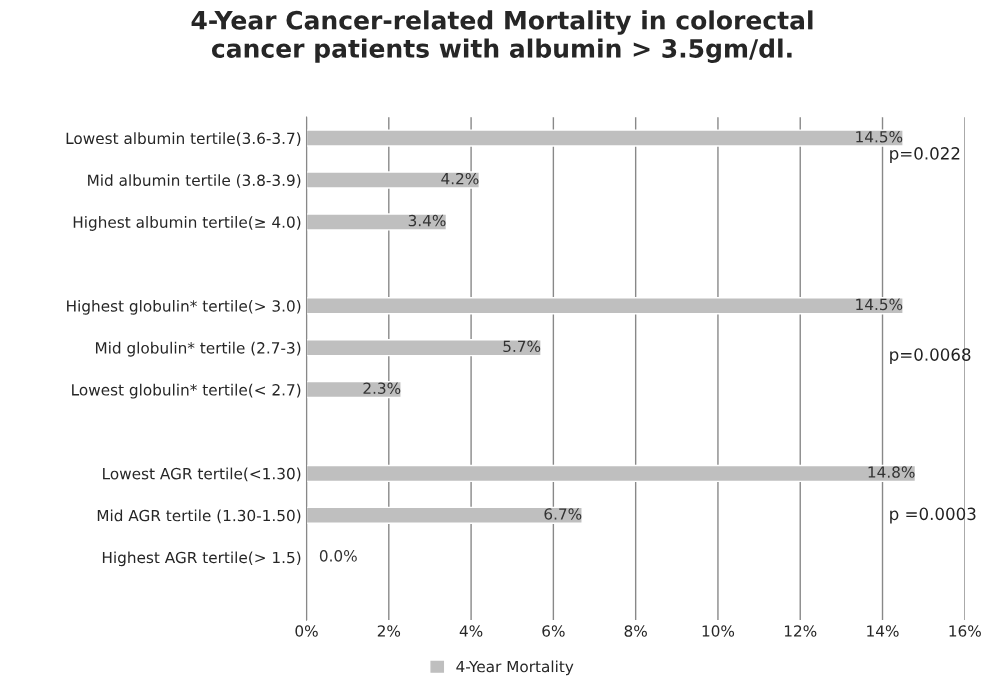 This screenshot has width=1005, height=689. What do you see at coordinates (306, 631) in the screenshot?
I see `x-tick-label: 0%` at bounding box center [306, 631].